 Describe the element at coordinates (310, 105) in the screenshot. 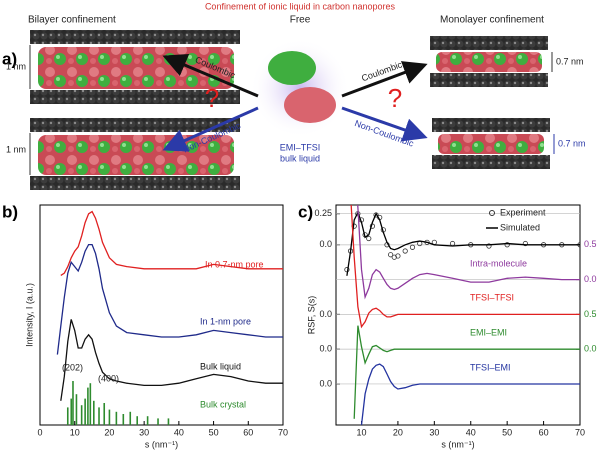

I see `tfsi-ion` at that location.